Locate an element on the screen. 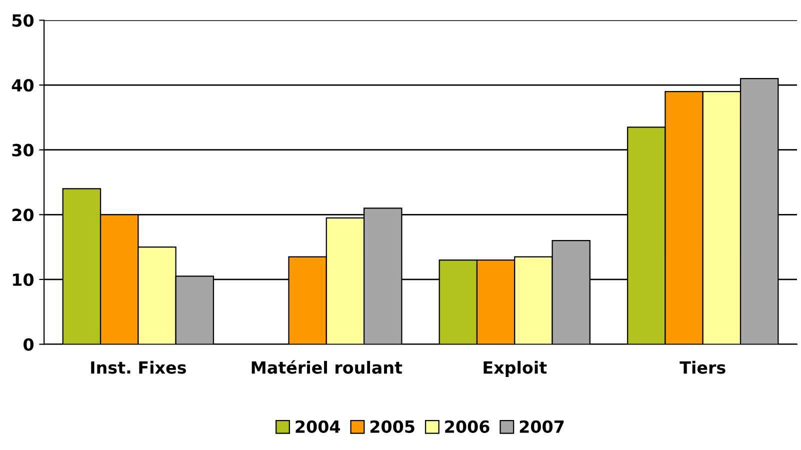 This screenshot has width=801, height=450. x-tick-label: Tiers is located at coordinates (703, 367).